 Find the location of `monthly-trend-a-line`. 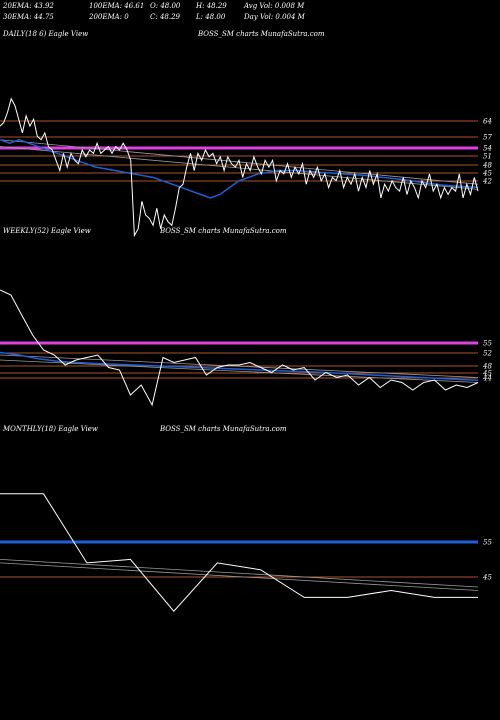

monthly-trend-a-line is located at coordinates (239, 573).